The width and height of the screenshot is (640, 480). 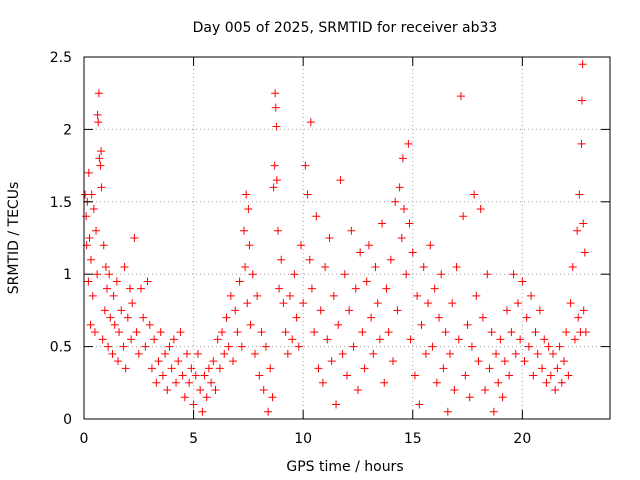 What do you see at coordinates (522, 439) in the screenshot?
I see `x-tick-label: 20` at bounding box center [522, 439].